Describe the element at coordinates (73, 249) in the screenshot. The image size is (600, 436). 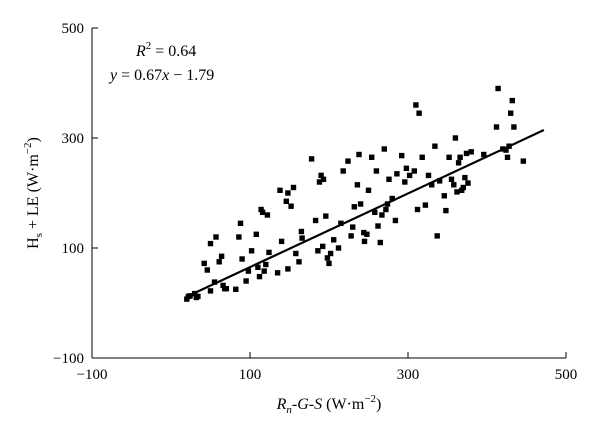
I see `y-tick-label: 100` at that location.